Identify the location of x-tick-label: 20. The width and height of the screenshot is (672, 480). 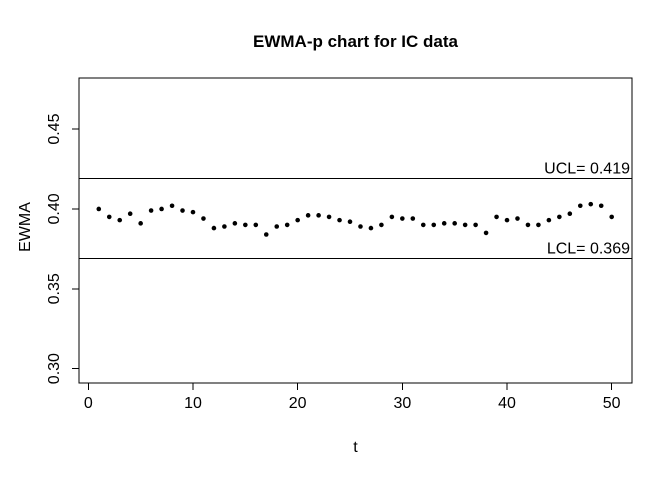
(298, 403).